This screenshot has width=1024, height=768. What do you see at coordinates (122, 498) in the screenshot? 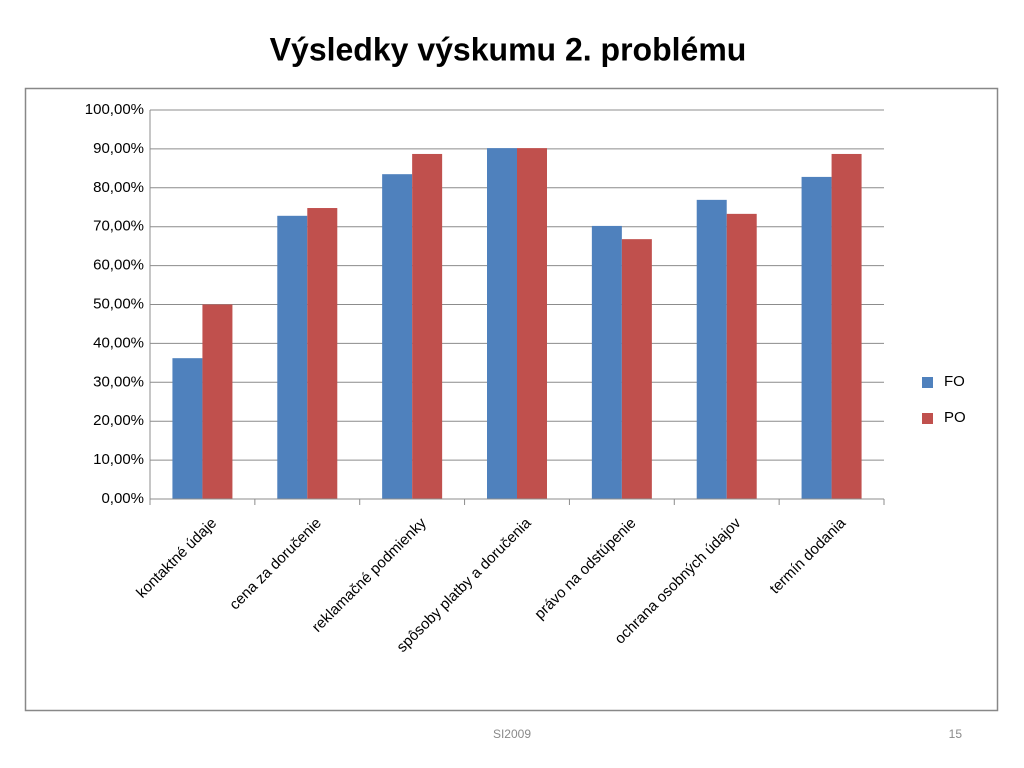
I see `y-tick-label: 0,00%` at bounding box center [122, 498].